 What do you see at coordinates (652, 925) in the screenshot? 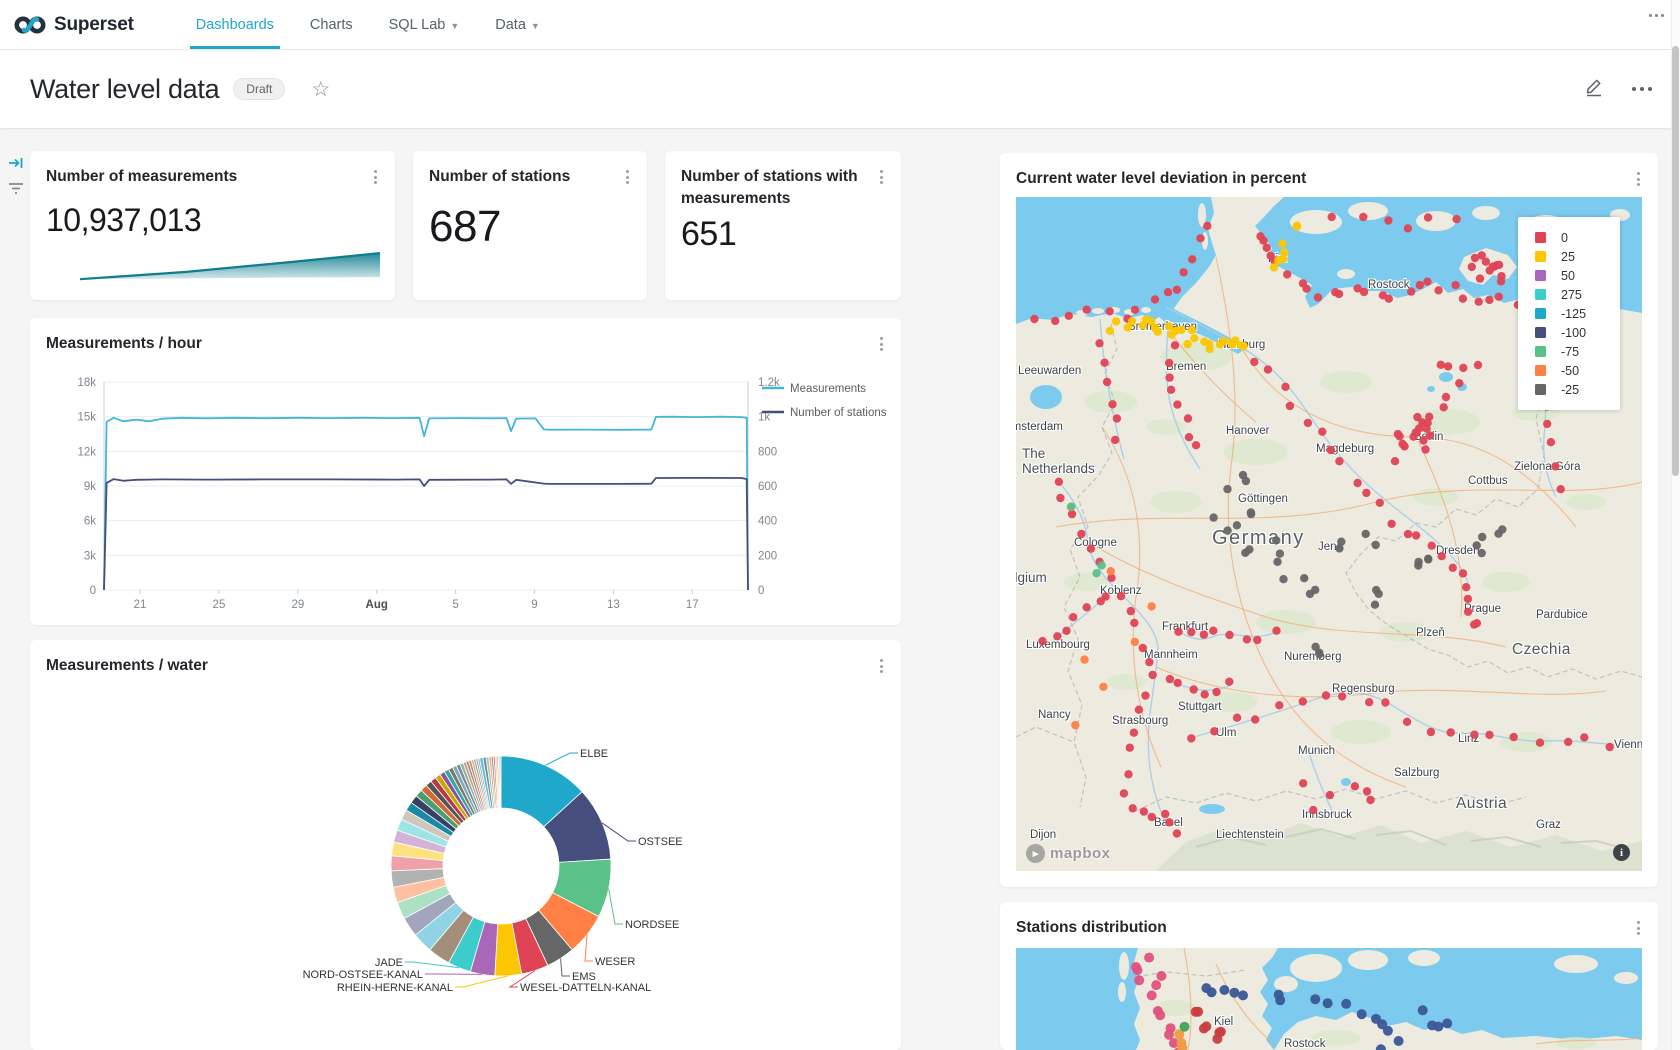
I see `donut-slice-label: NORDSEE` at bounding box center [652, 925].